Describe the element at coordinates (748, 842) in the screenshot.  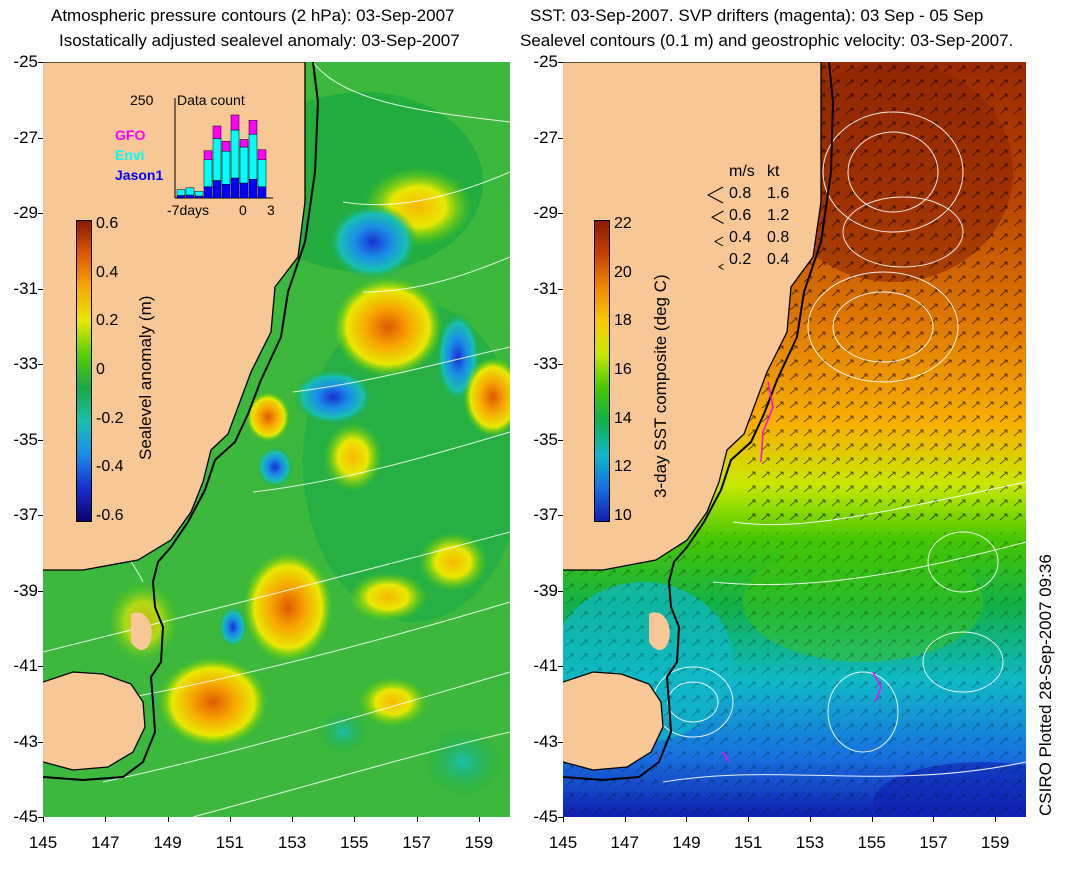
I see `right-x-tick-label: 151` at that location.